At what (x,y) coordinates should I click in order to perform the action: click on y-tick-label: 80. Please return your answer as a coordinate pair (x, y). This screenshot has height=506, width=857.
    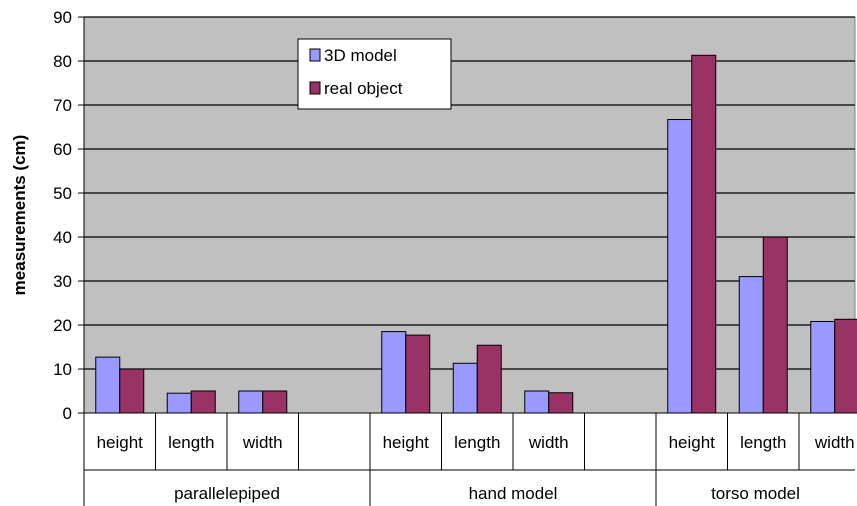
    Looking at the image, I should click on (62, 61).